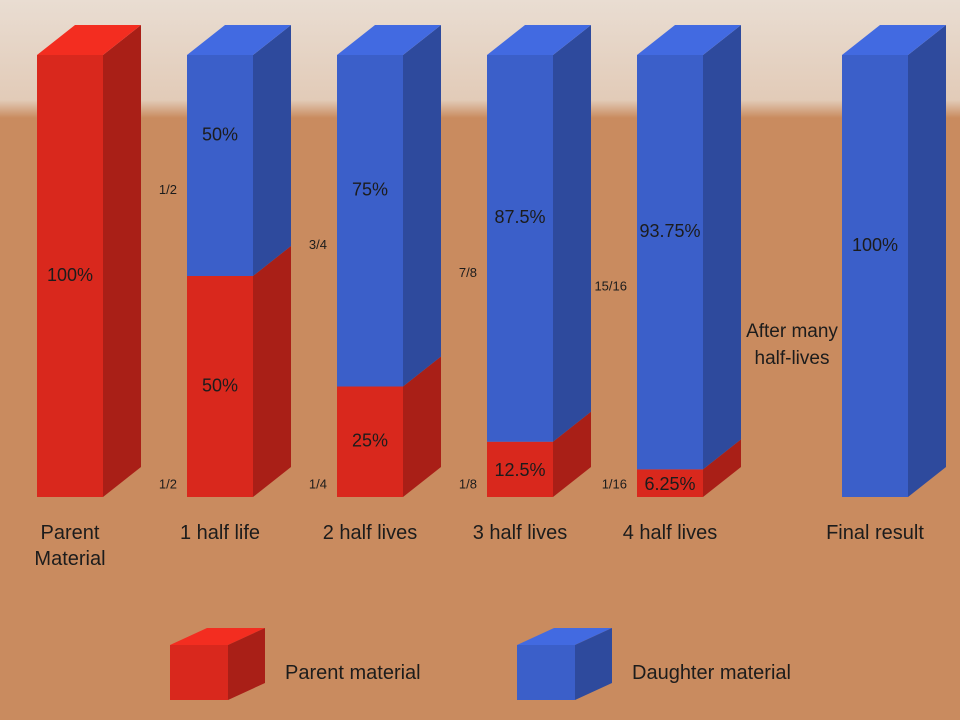  I want to click on x-tick-label: 1 half life, so click(220, 533).